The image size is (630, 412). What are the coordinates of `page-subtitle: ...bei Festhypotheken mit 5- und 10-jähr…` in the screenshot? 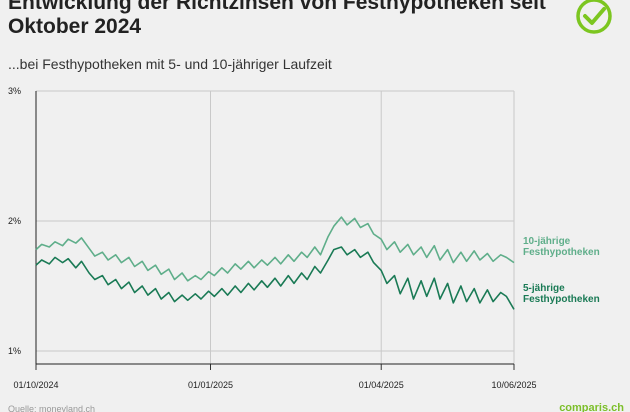 It's located at (170, 64).